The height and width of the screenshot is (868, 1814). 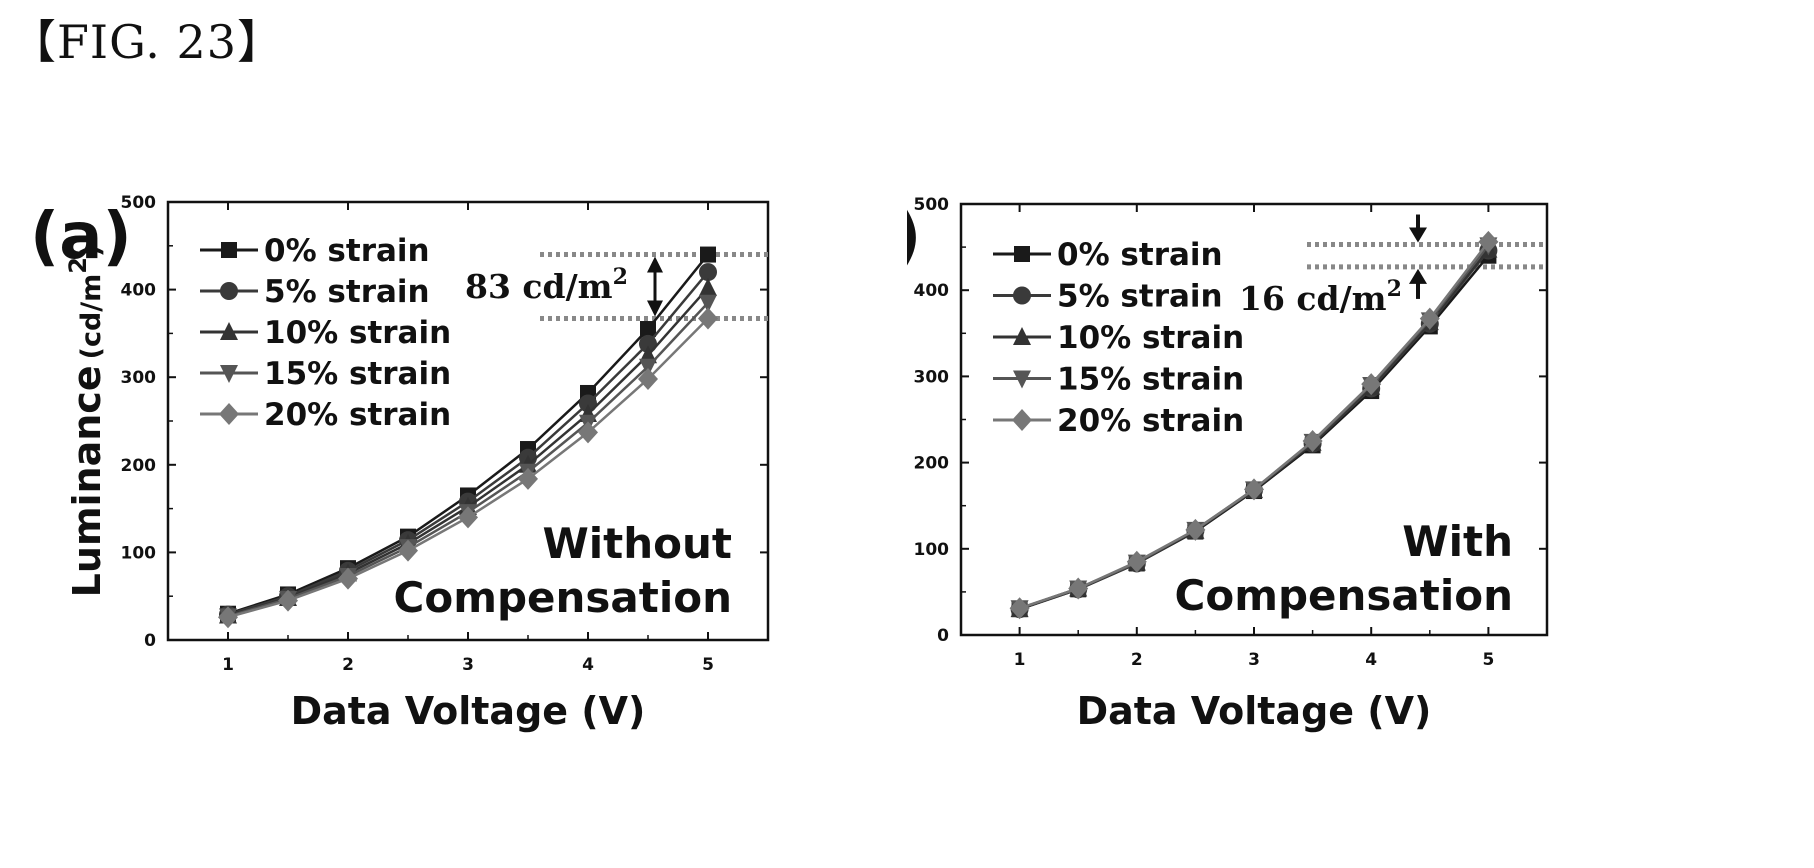 What do you see at coordinates (539, 286) in the screenshot?
I see `annotation-label-text: 83 cd/m` at bounding box center [539, 286].